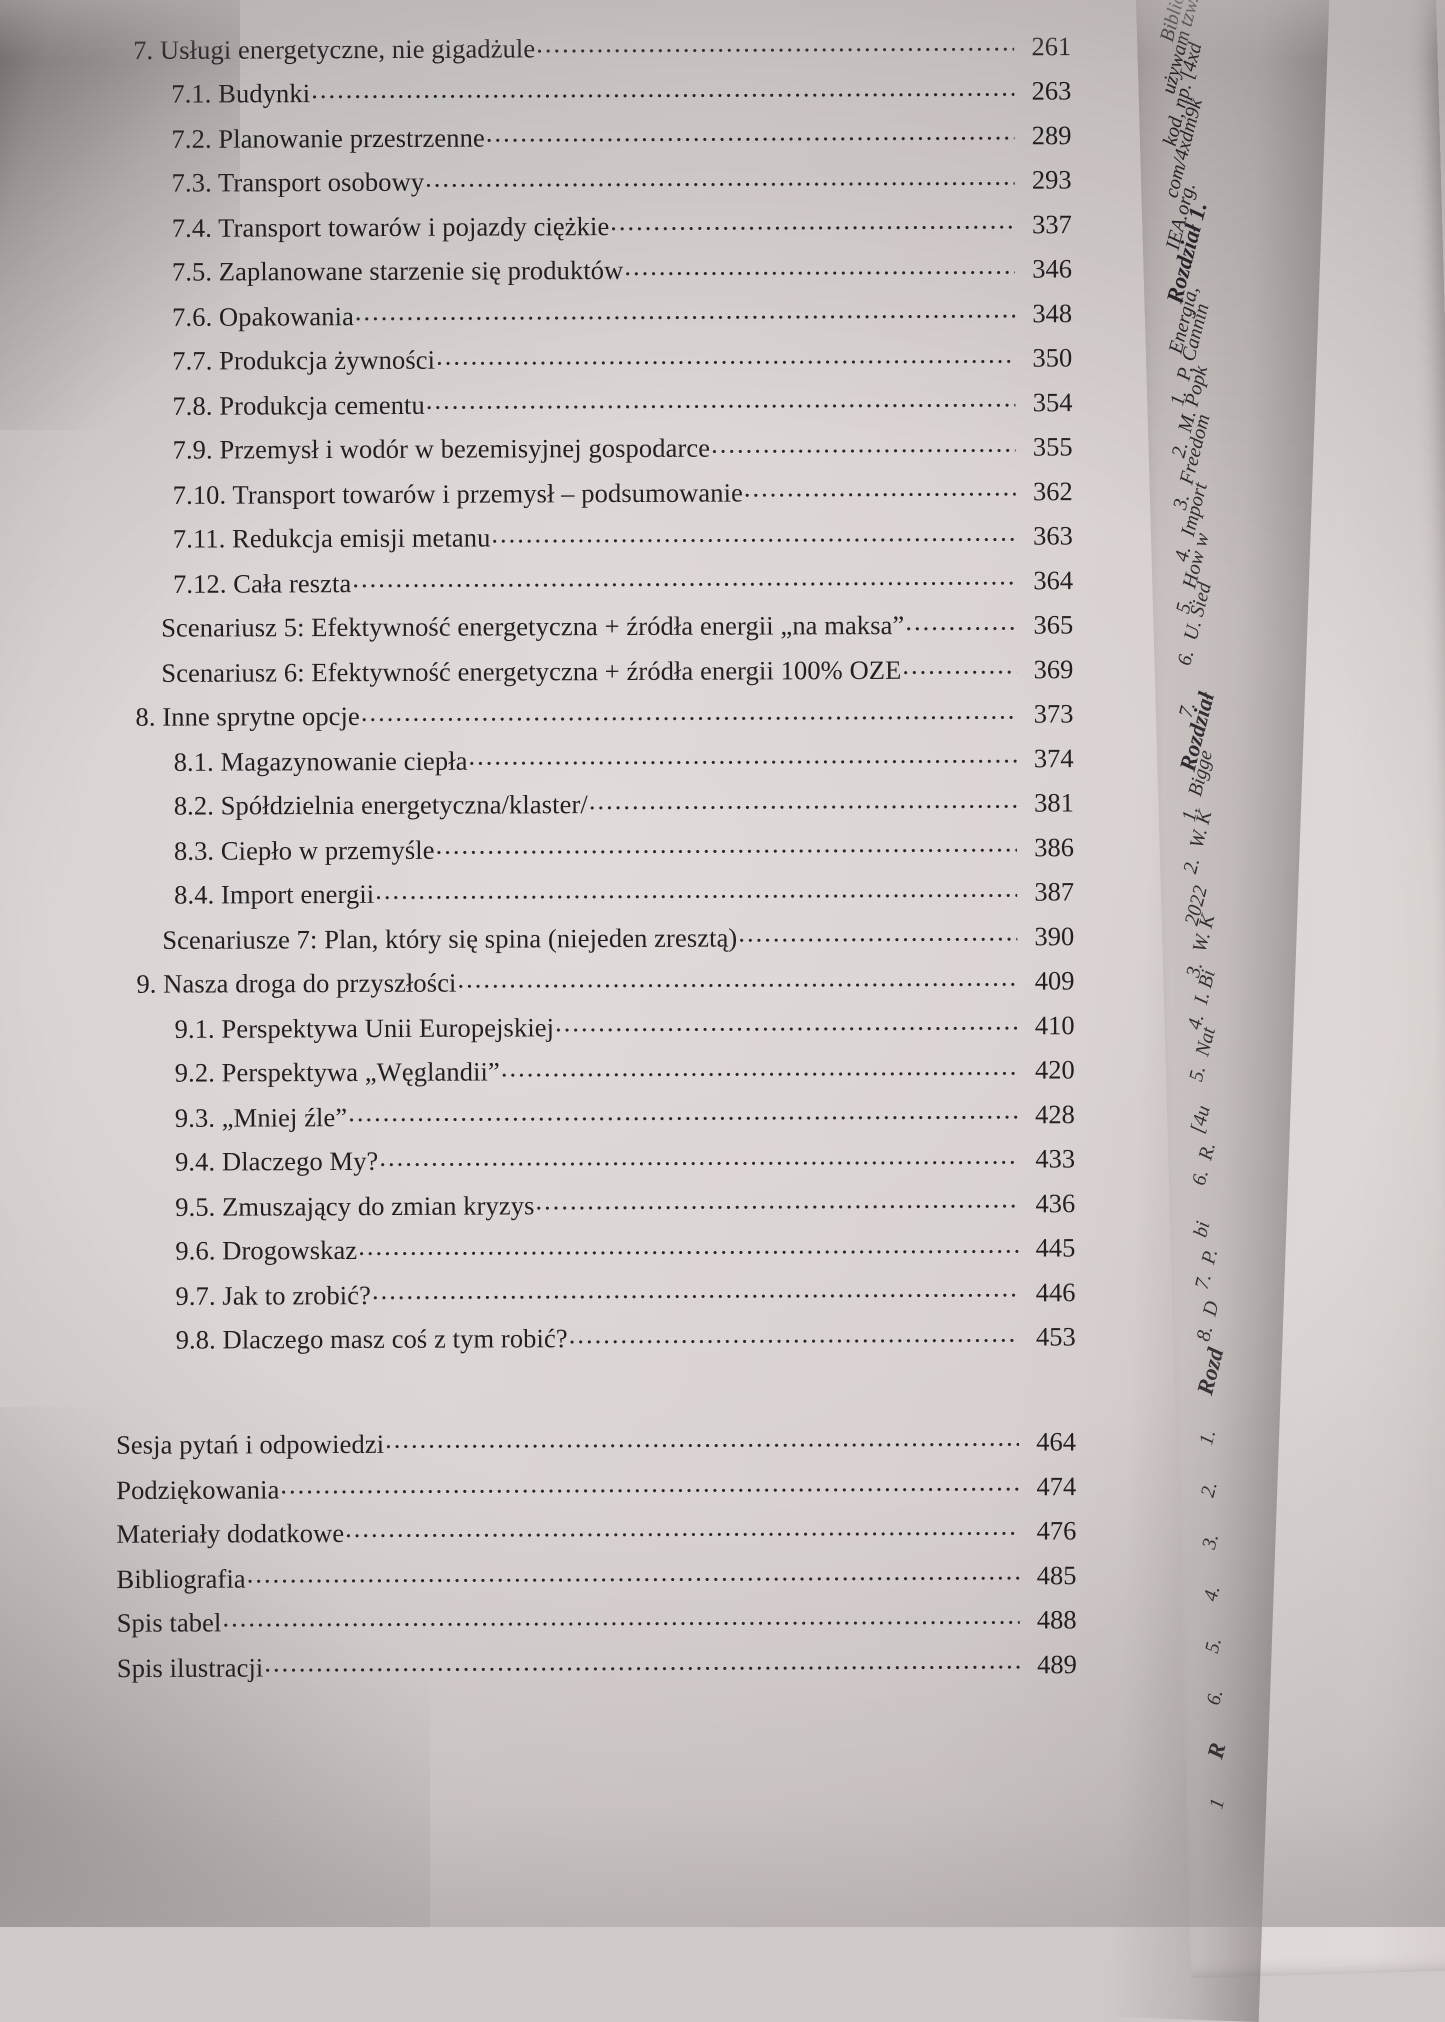 Image resolution: width=1445 pixels, height=2022 pixels. I want to click on toc-entry: 9.3. „Mniej źle” 428, so click(624, 1114).